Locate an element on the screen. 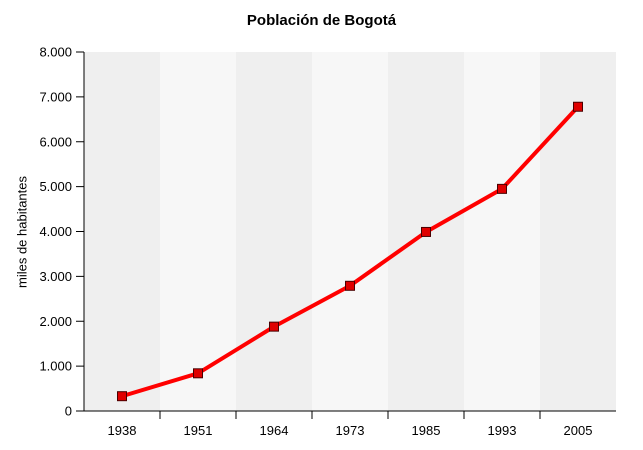 This screenshot has width=643, height=450. x-tick-label: 2005 is located at coordinates (578, 430).